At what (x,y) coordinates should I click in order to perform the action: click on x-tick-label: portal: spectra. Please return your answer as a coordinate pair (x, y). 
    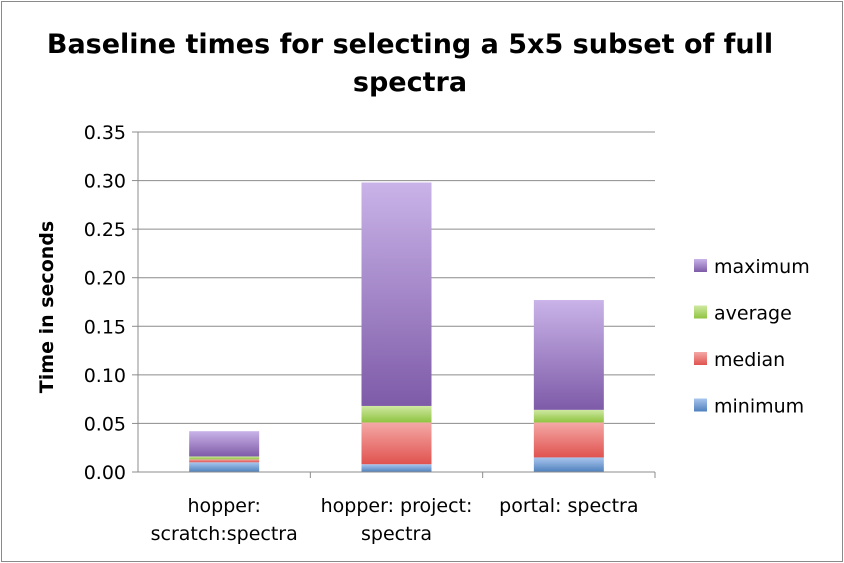
    Looking at the image, I should click on (568, 506).